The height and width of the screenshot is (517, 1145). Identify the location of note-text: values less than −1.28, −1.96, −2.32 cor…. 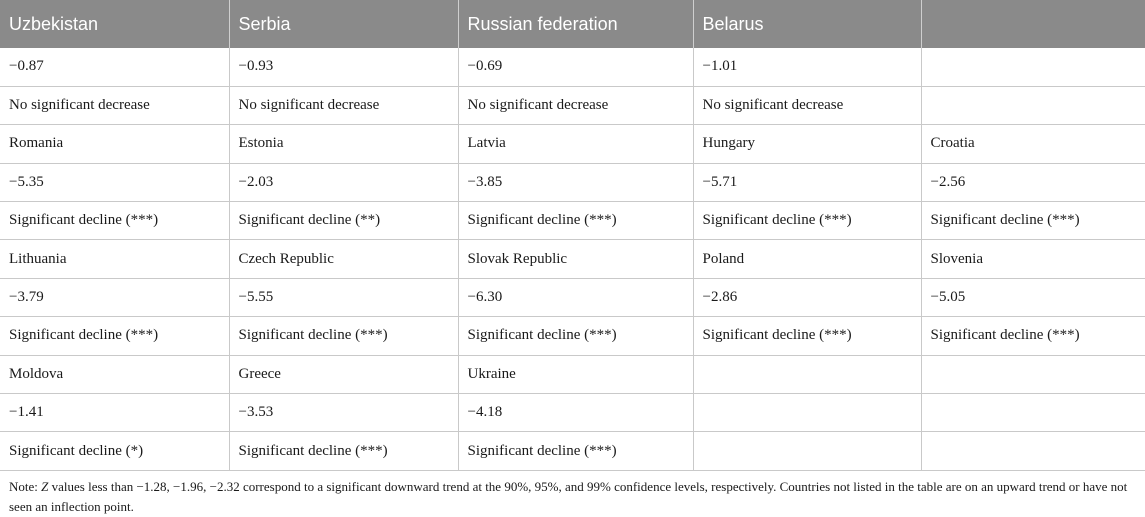
(568, 496).